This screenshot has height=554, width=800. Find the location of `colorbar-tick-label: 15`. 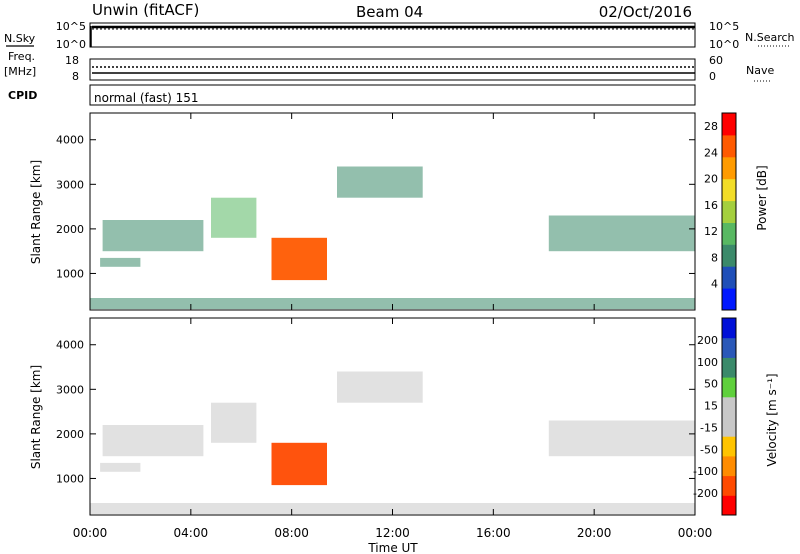

colorbar-tick-label: 15 is located at coordinates (711, 406).